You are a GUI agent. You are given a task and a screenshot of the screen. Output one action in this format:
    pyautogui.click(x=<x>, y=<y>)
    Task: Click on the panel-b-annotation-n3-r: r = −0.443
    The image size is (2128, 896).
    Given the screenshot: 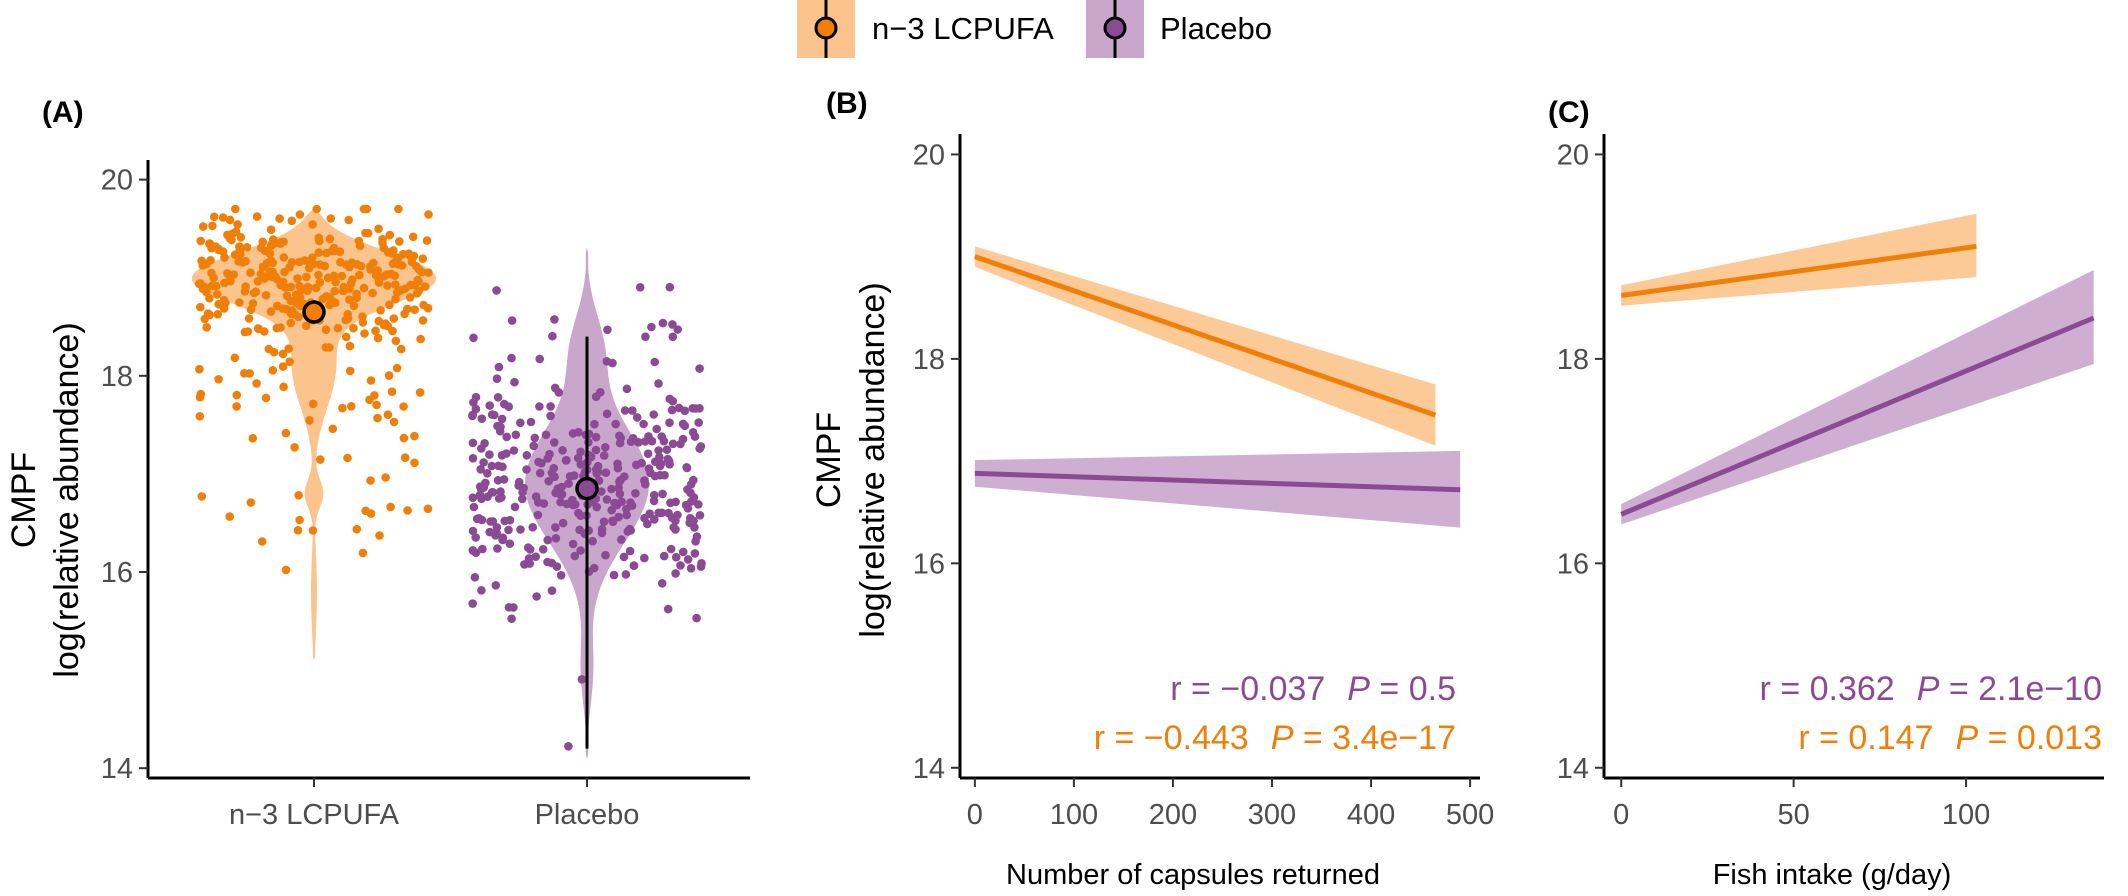 What is the action you would take?
    pyautogui.click(x=1171, y=738)
    